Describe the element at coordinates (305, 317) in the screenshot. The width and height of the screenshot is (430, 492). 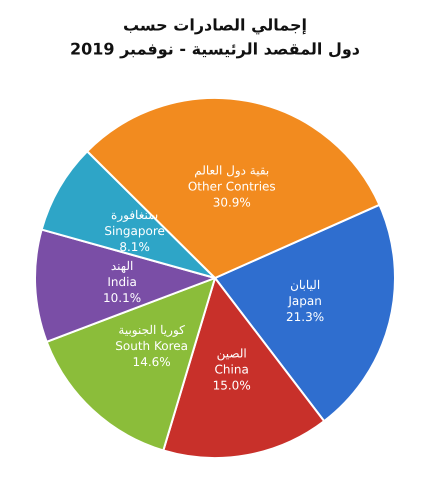
I see `data-label: 21.3%` at that location.